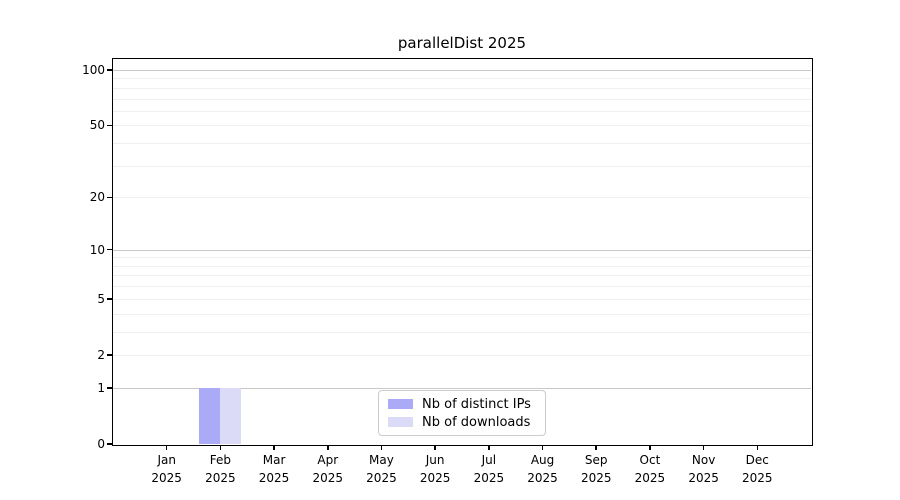 This screenshot has height=500, width=900. I want to click on legend-swatch-downloads-icon, so click(400, 422).